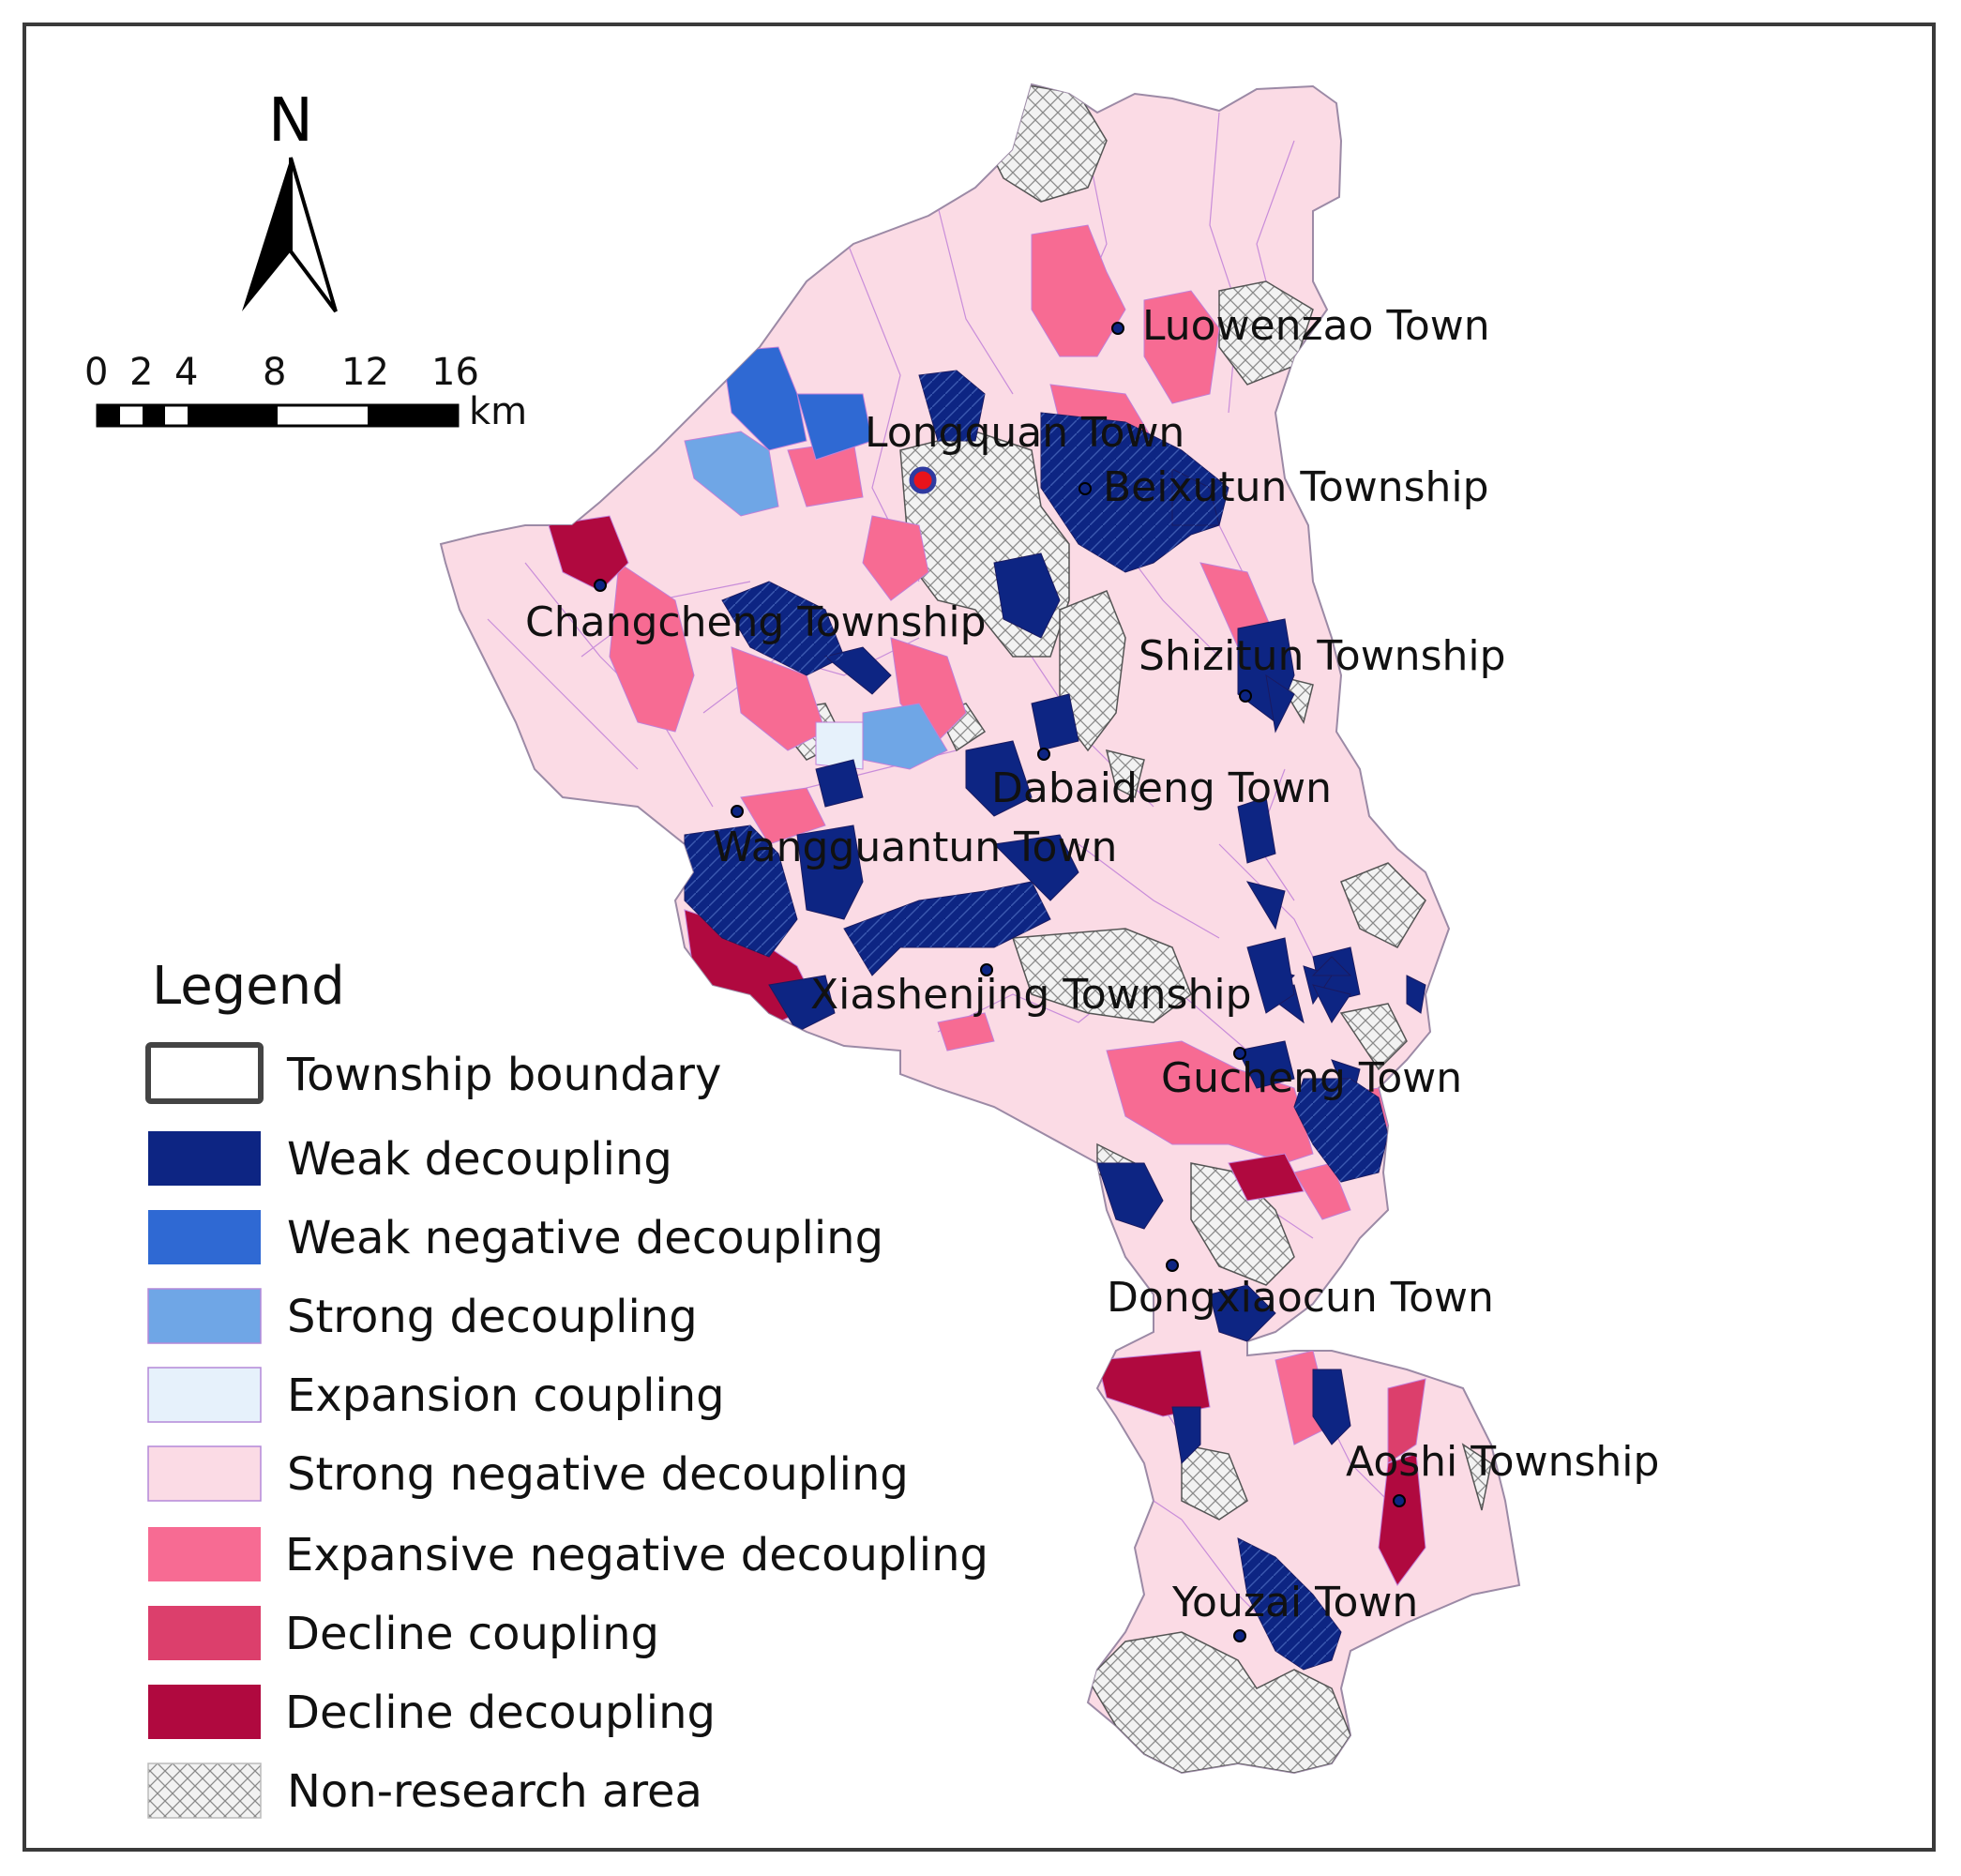  What do you see at coordinates (506, 1395) in the screenshot?
I see `legend-label: Expansion coupling` at bounding box center [506, 1395].